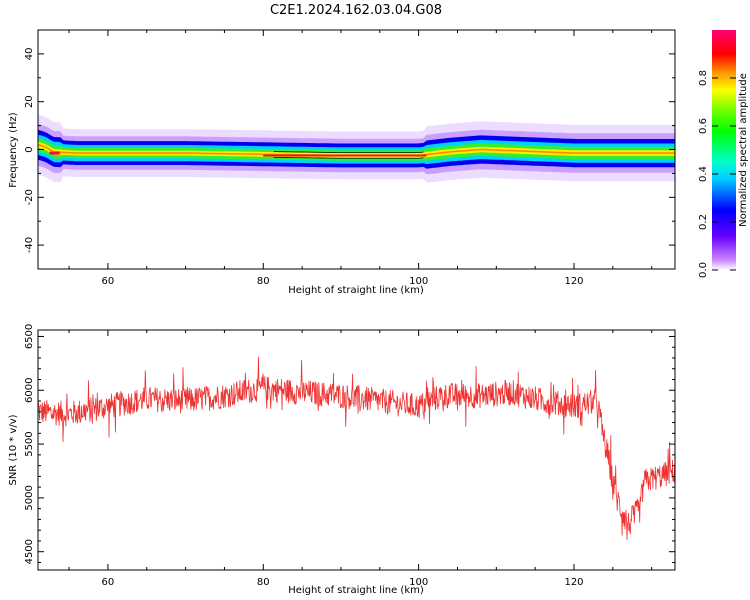 The height and width of the screenshot is (600, 750). What do you see at coordinates (356, 148) in the screenshot?
I see `spectrogram-plot-area` at bounding box center [356, 148].